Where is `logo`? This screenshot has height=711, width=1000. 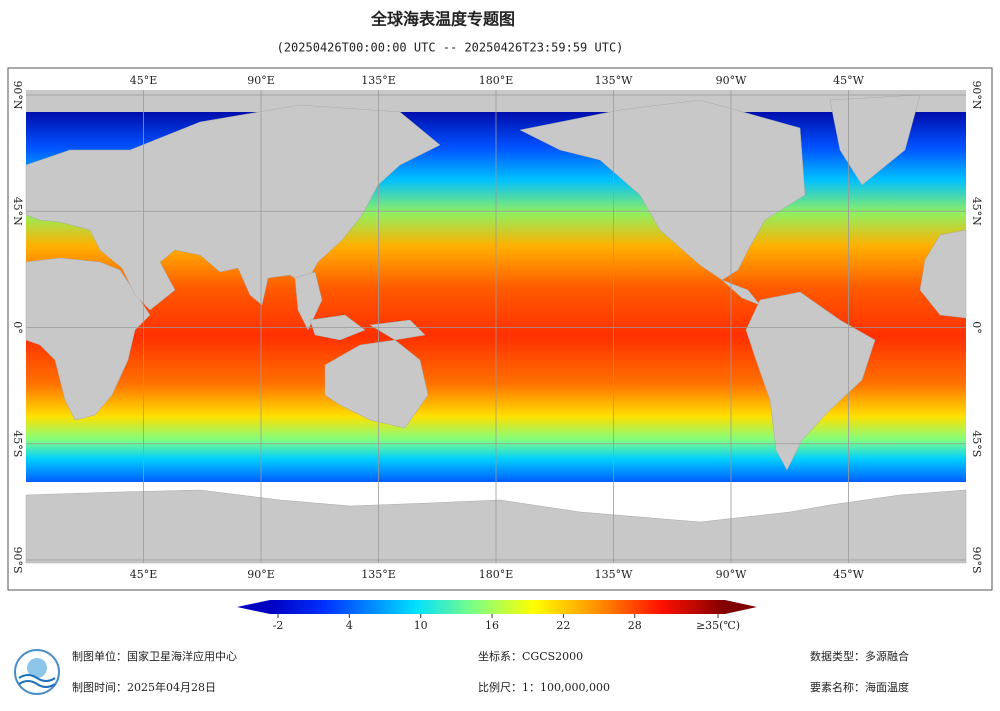
logo is located at coordinates (37, 672).